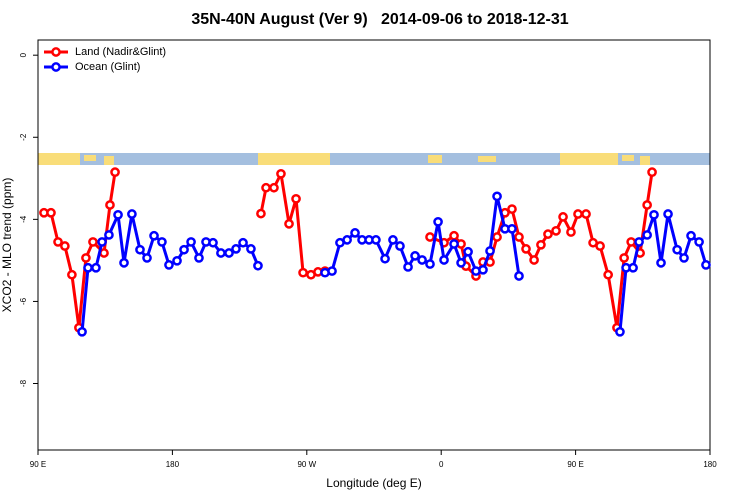 The height and width of the screenshot is (500, 750). Describe the element at coordinates (373, 483) in the screenshot. I see `x-axis-label: Longitude (deg E)` at that location.